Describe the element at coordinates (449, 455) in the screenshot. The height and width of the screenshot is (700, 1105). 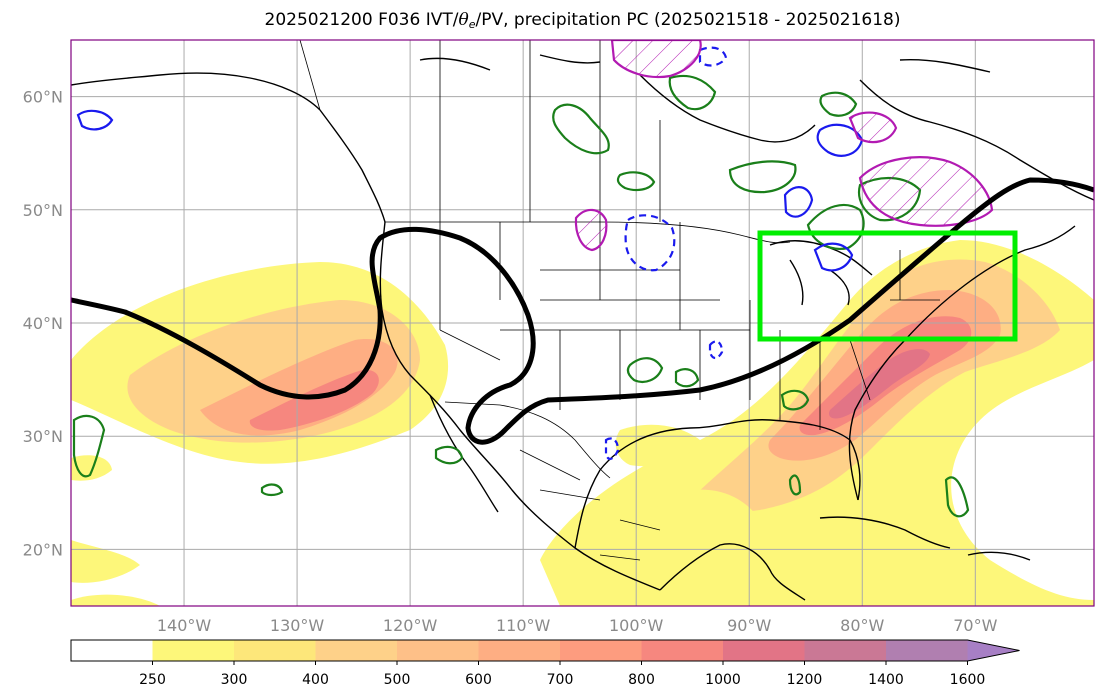
I see `theta-e-mexico` at that location.